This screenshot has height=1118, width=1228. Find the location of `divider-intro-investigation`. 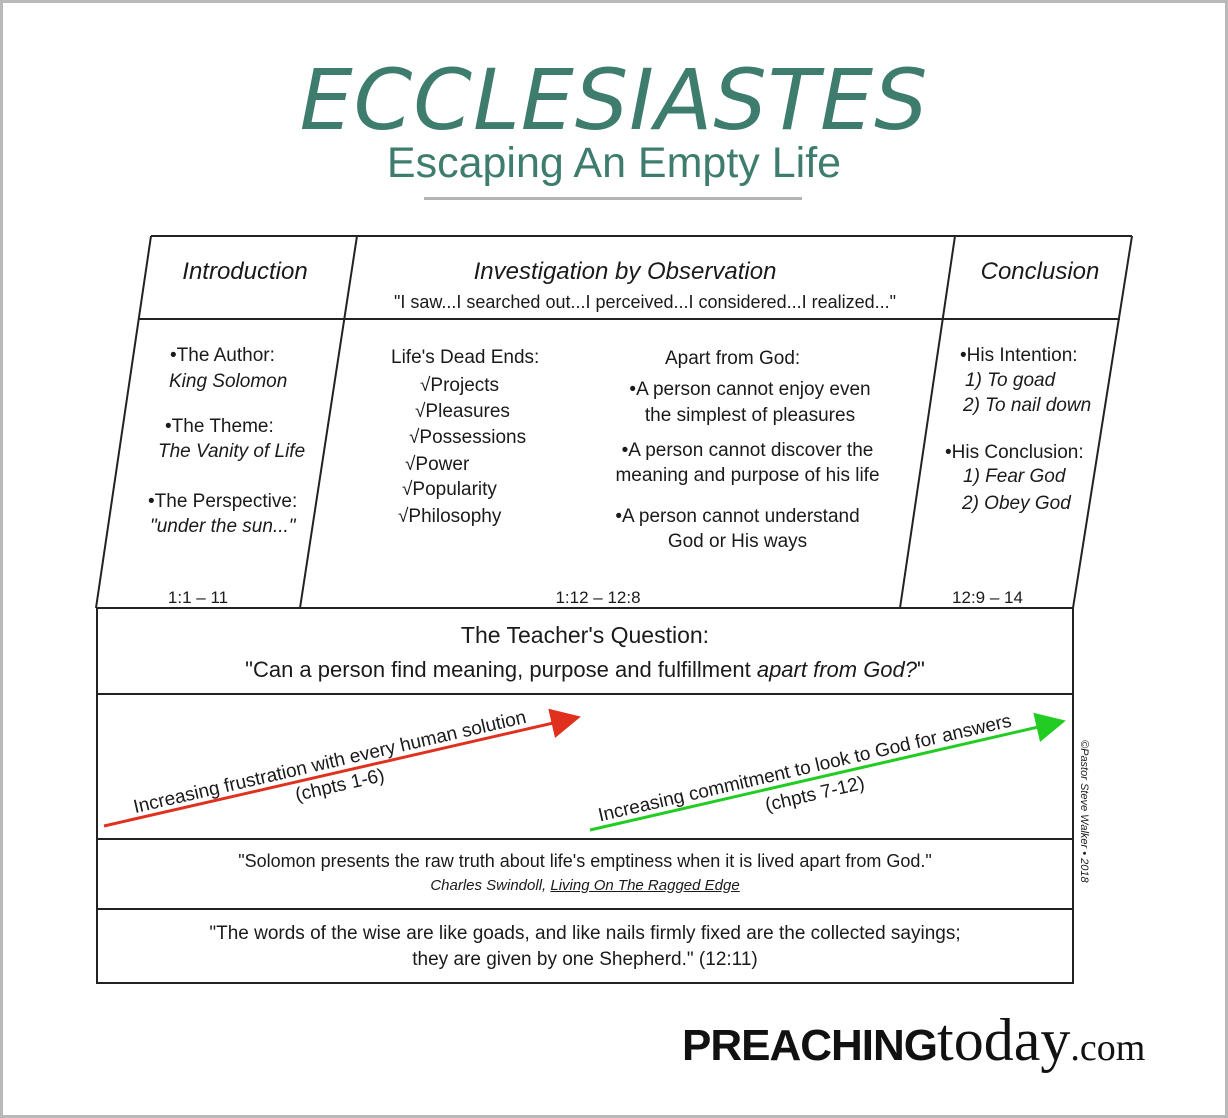

divider-intro-investigation is located at coordinates (328, 422).